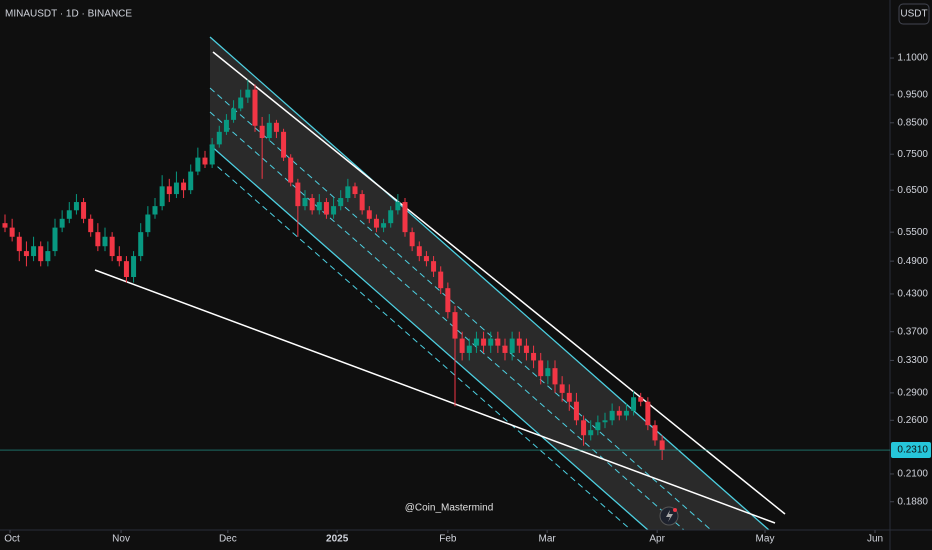 This screenshot has height=550, width=932. What do you see at coordinates (912, 95) in the screenshot?
I see `y-tick-label: 0.9500` at bounding box center [912, 95].